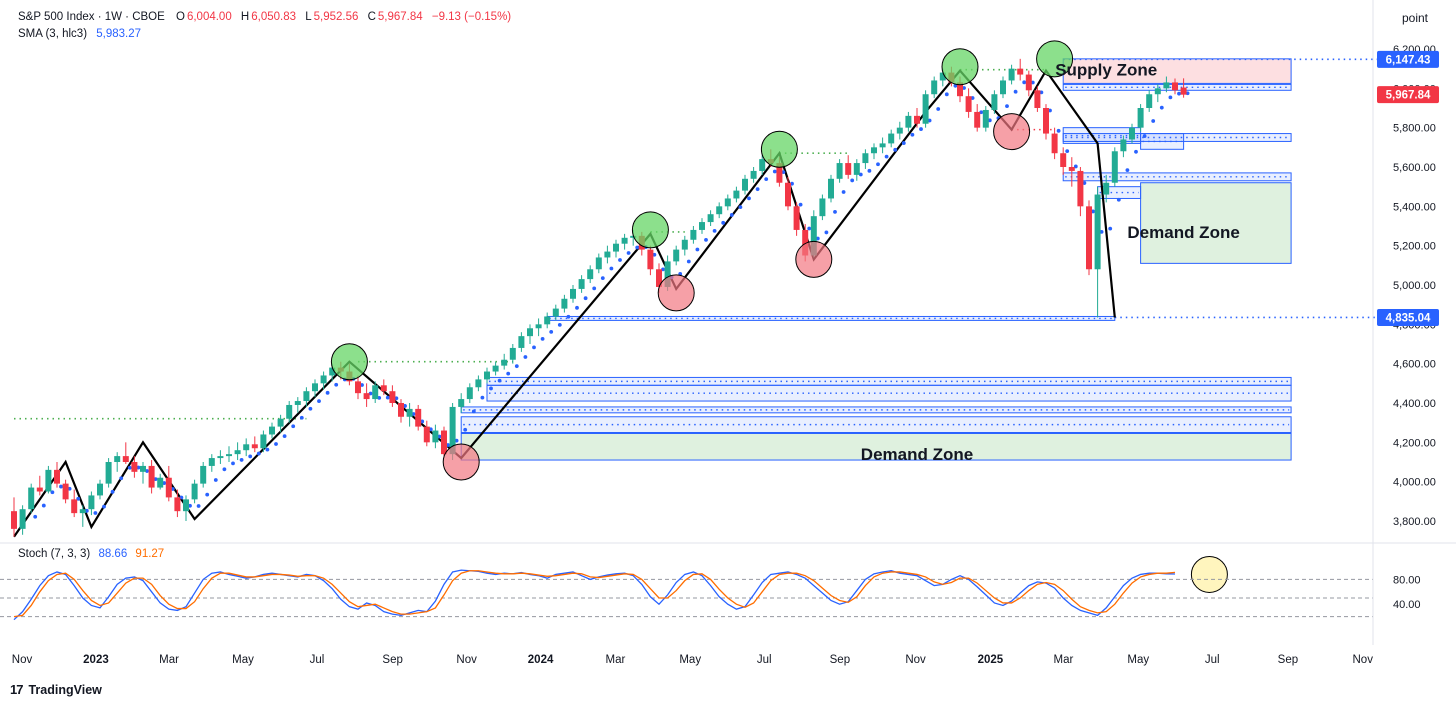  What do you see at coordinates (1055, 59) in the screenshot?
I see `swing-high-circle` at bounding box center [1055, 59].